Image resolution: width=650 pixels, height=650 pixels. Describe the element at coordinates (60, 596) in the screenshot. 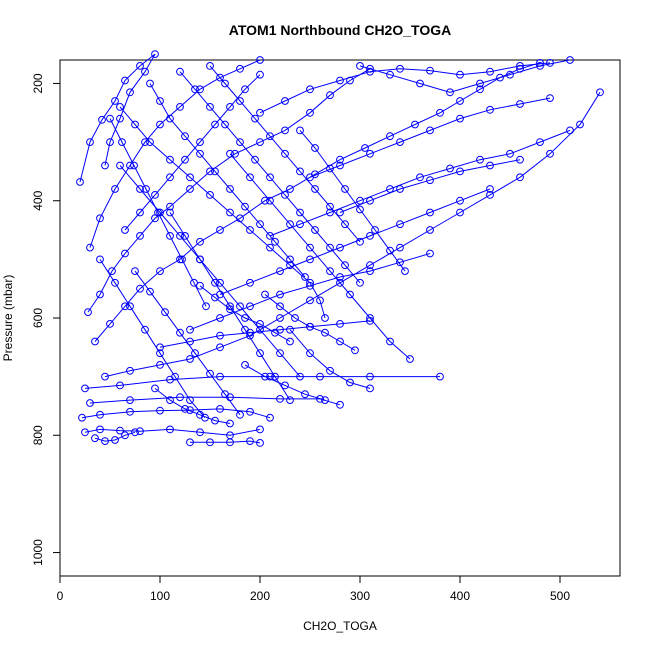

I see `x-tick-label: 0` at that location.